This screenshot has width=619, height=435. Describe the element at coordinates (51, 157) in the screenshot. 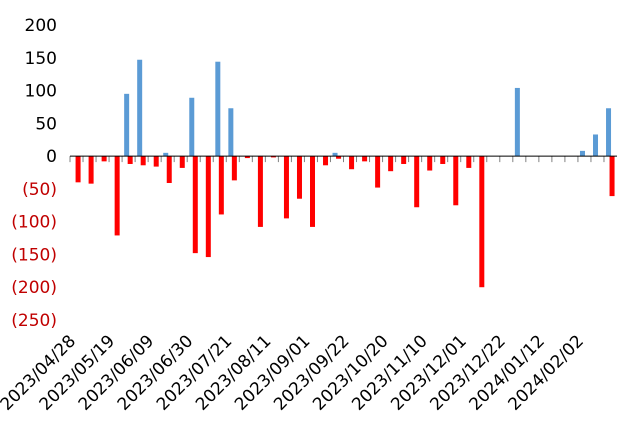

I see `y-tick-label: 0` at that location.